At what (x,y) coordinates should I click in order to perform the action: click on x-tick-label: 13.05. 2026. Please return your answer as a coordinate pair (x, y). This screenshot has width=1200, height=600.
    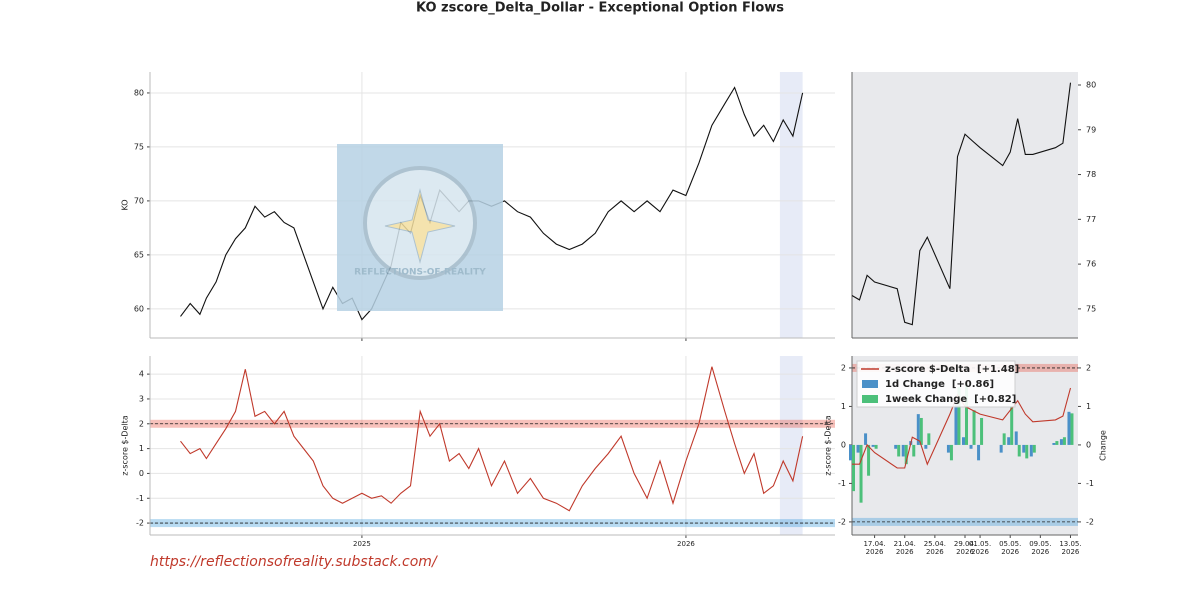
    Looking at the image, I should click on (1070, 548).